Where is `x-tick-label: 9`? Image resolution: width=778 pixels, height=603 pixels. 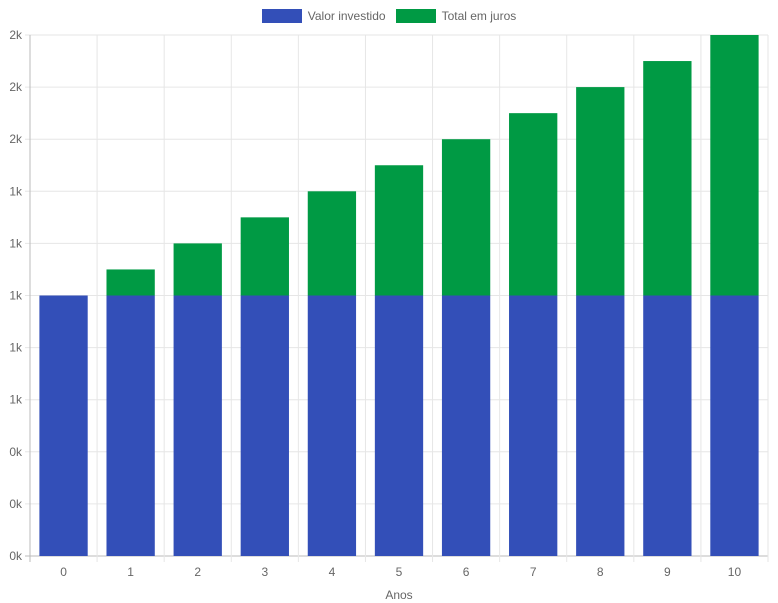 x-tick-label: 9 is located at coordinates (667, 572).